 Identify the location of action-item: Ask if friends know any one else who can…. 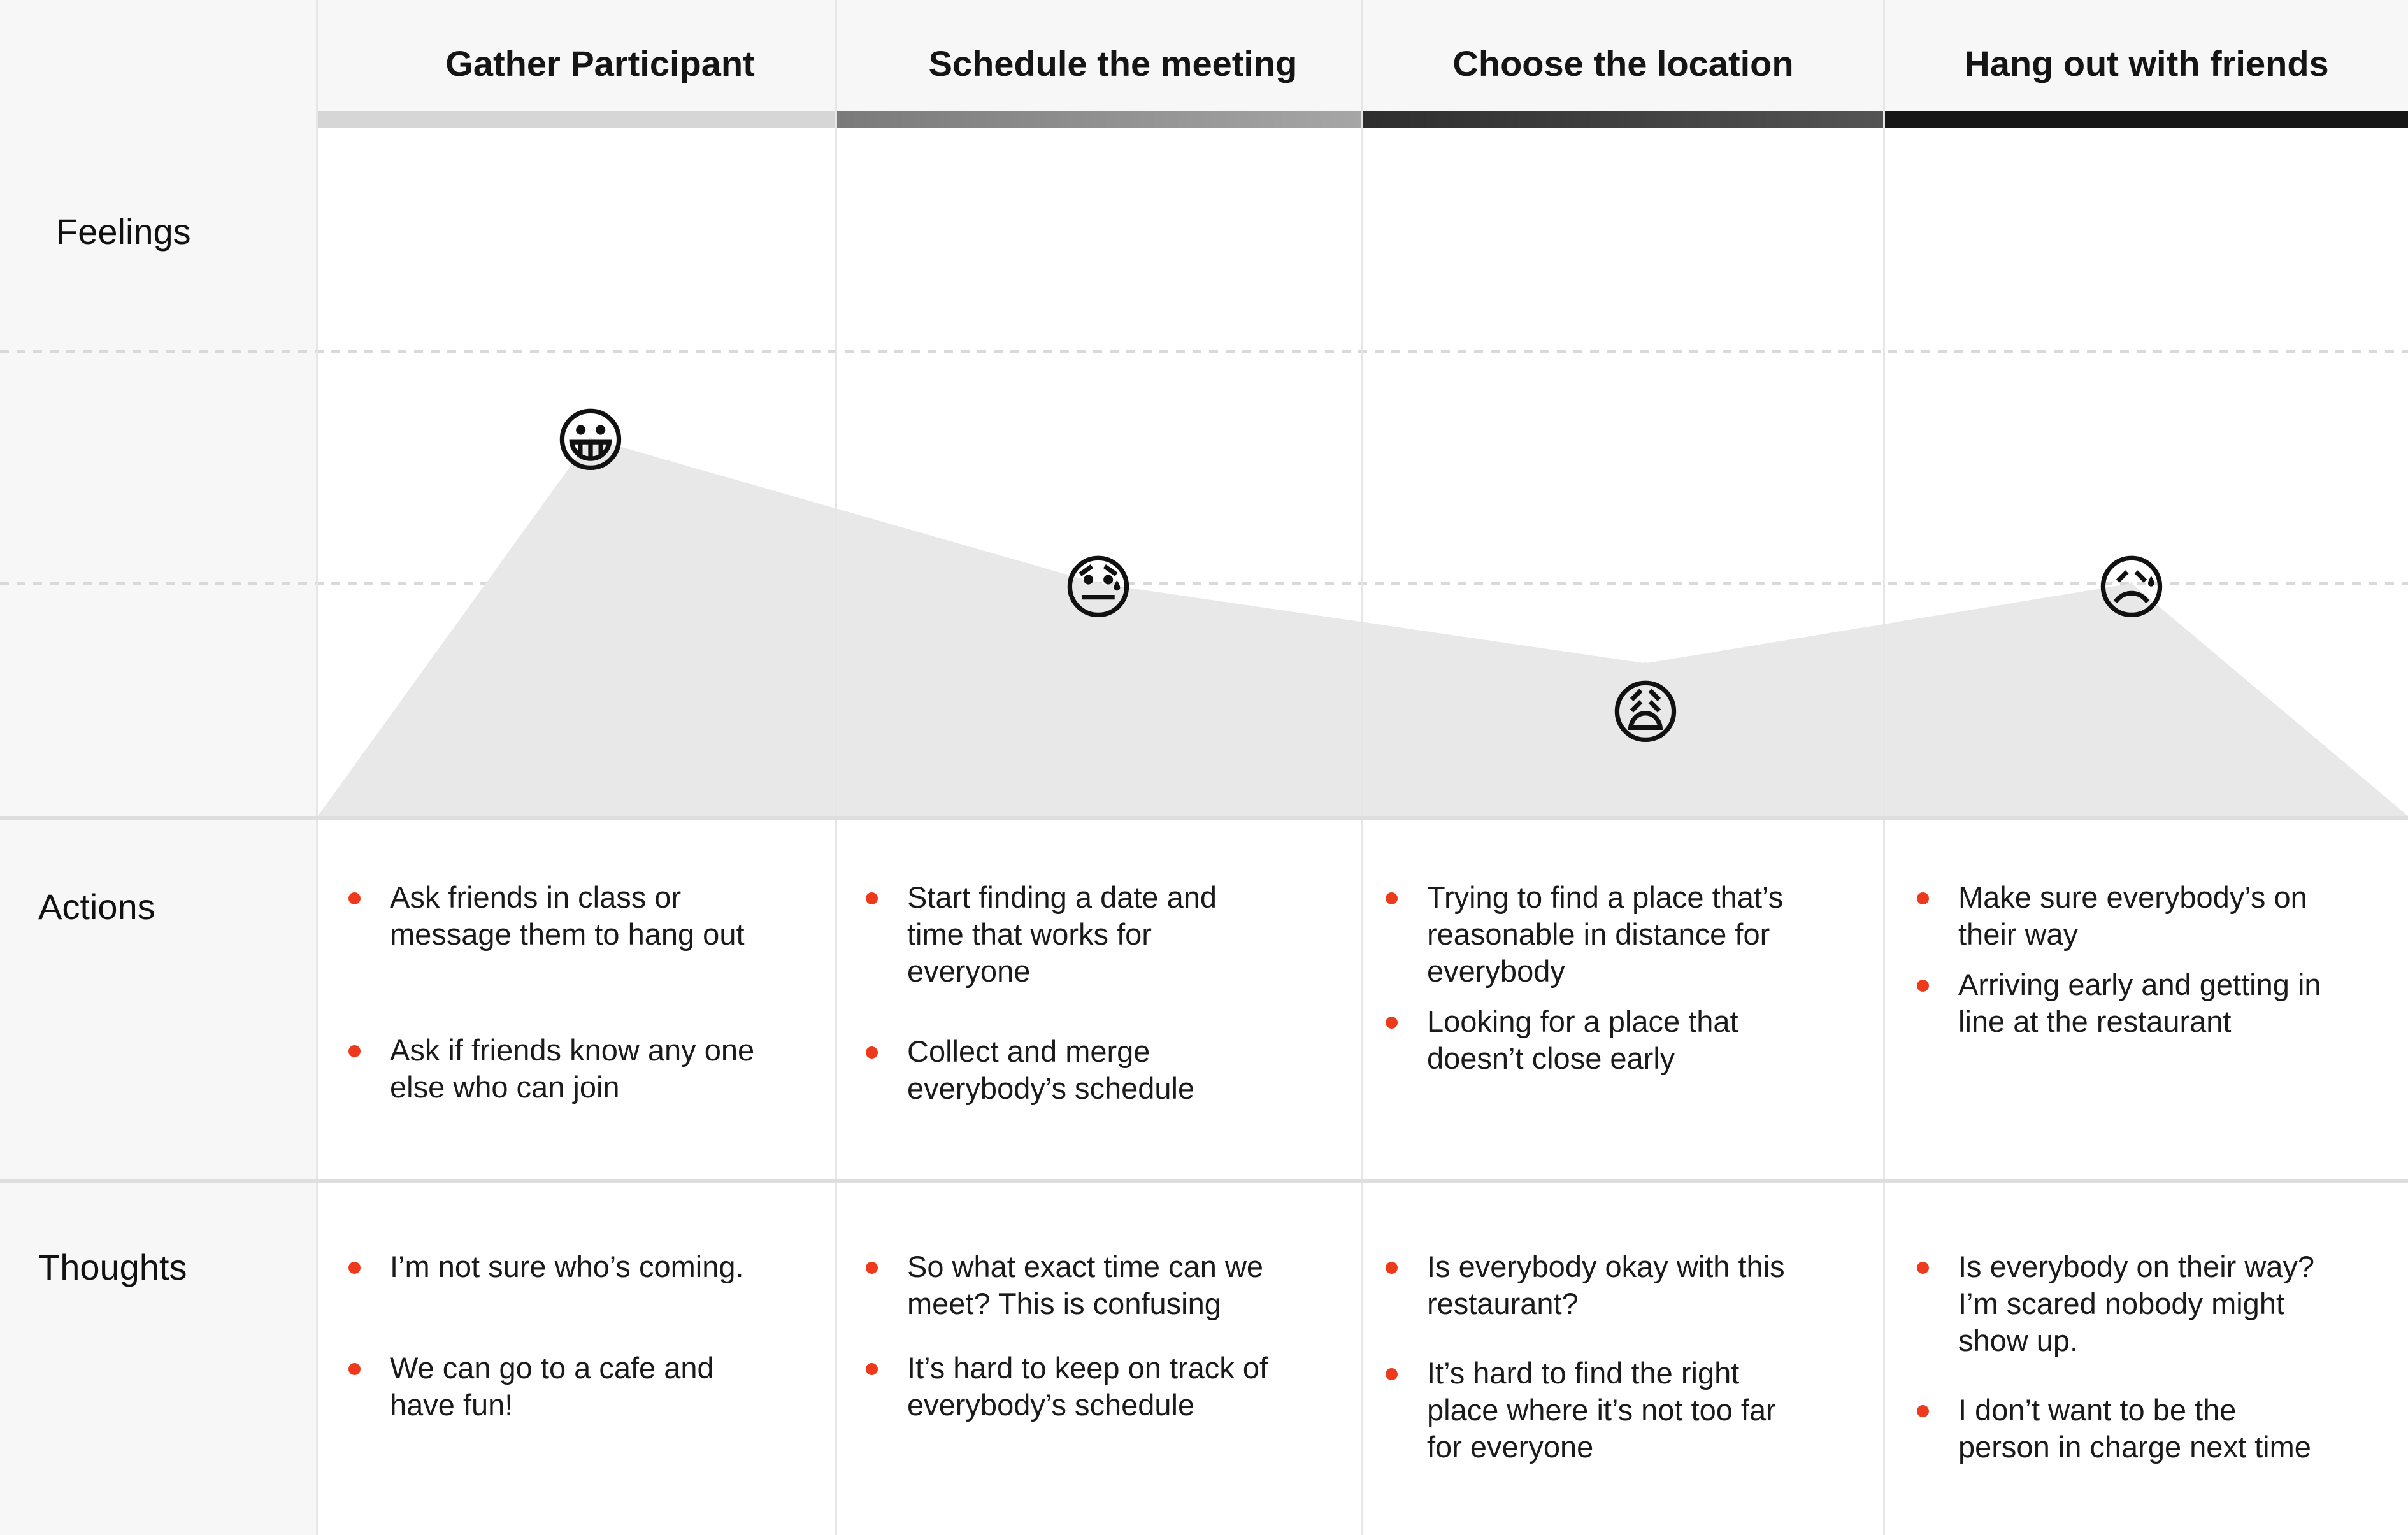
(551, 1069).